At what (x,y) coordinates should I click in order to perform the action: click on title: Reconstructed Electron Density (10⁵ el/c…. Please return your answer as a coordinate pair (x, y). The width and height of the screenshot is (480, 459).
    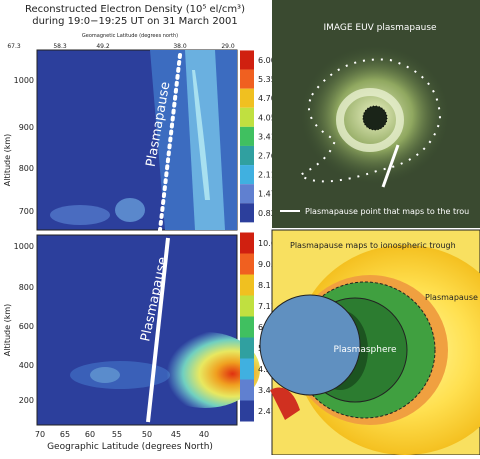
    Looking at the image, I should click on (135, 9).